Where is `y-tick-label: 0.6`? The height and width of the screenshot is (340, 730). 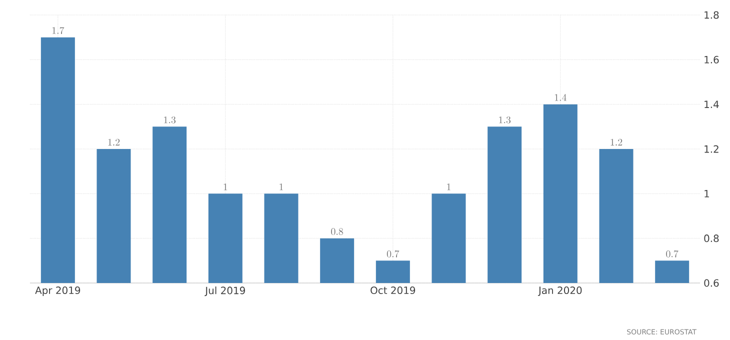 y-tick-label: 0.6 is located at coordinates (711, 283).